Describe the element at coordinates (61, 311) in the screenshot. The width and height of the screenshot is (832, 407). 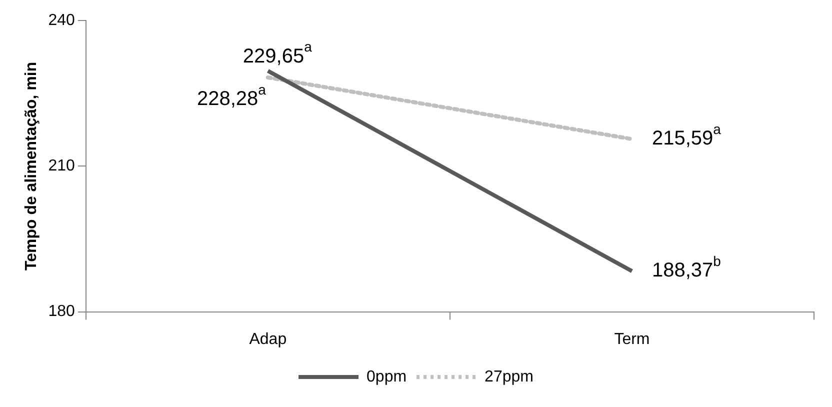
I see `y-tick-label: 180` at that location.